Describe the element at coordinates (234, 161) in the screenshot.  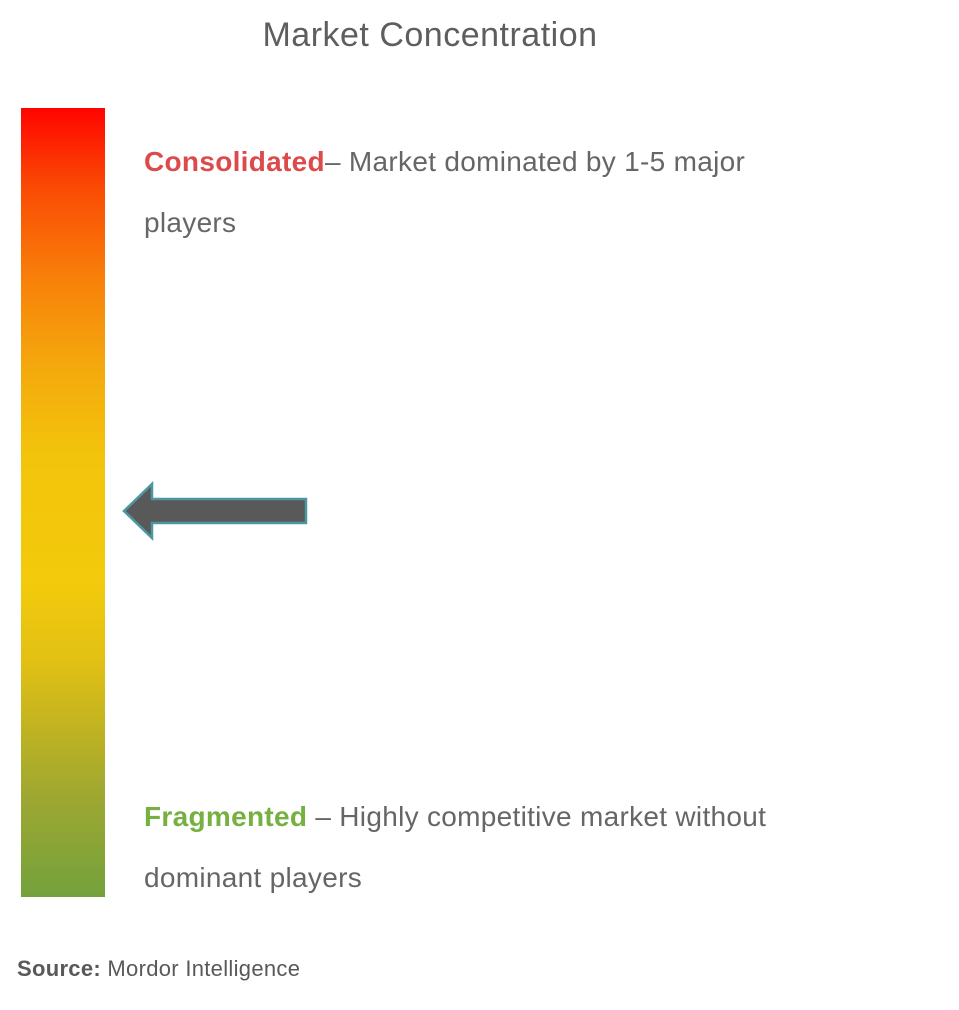
I see `consolidated-label: Consolidated` at that location.